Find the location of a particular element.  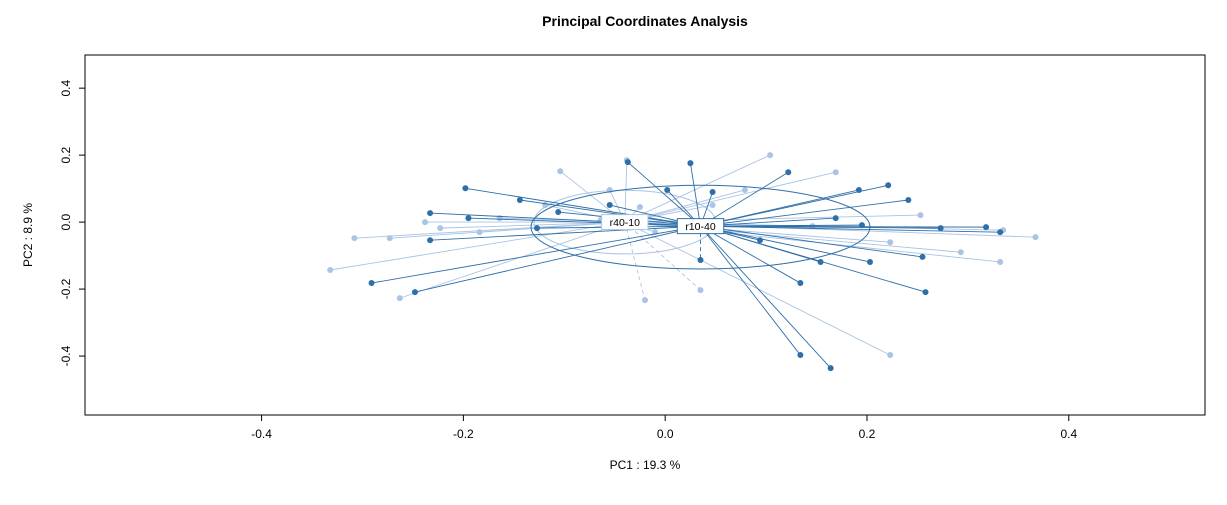

x-tick-label: 0.4 is located at coordinates (1068, 434).